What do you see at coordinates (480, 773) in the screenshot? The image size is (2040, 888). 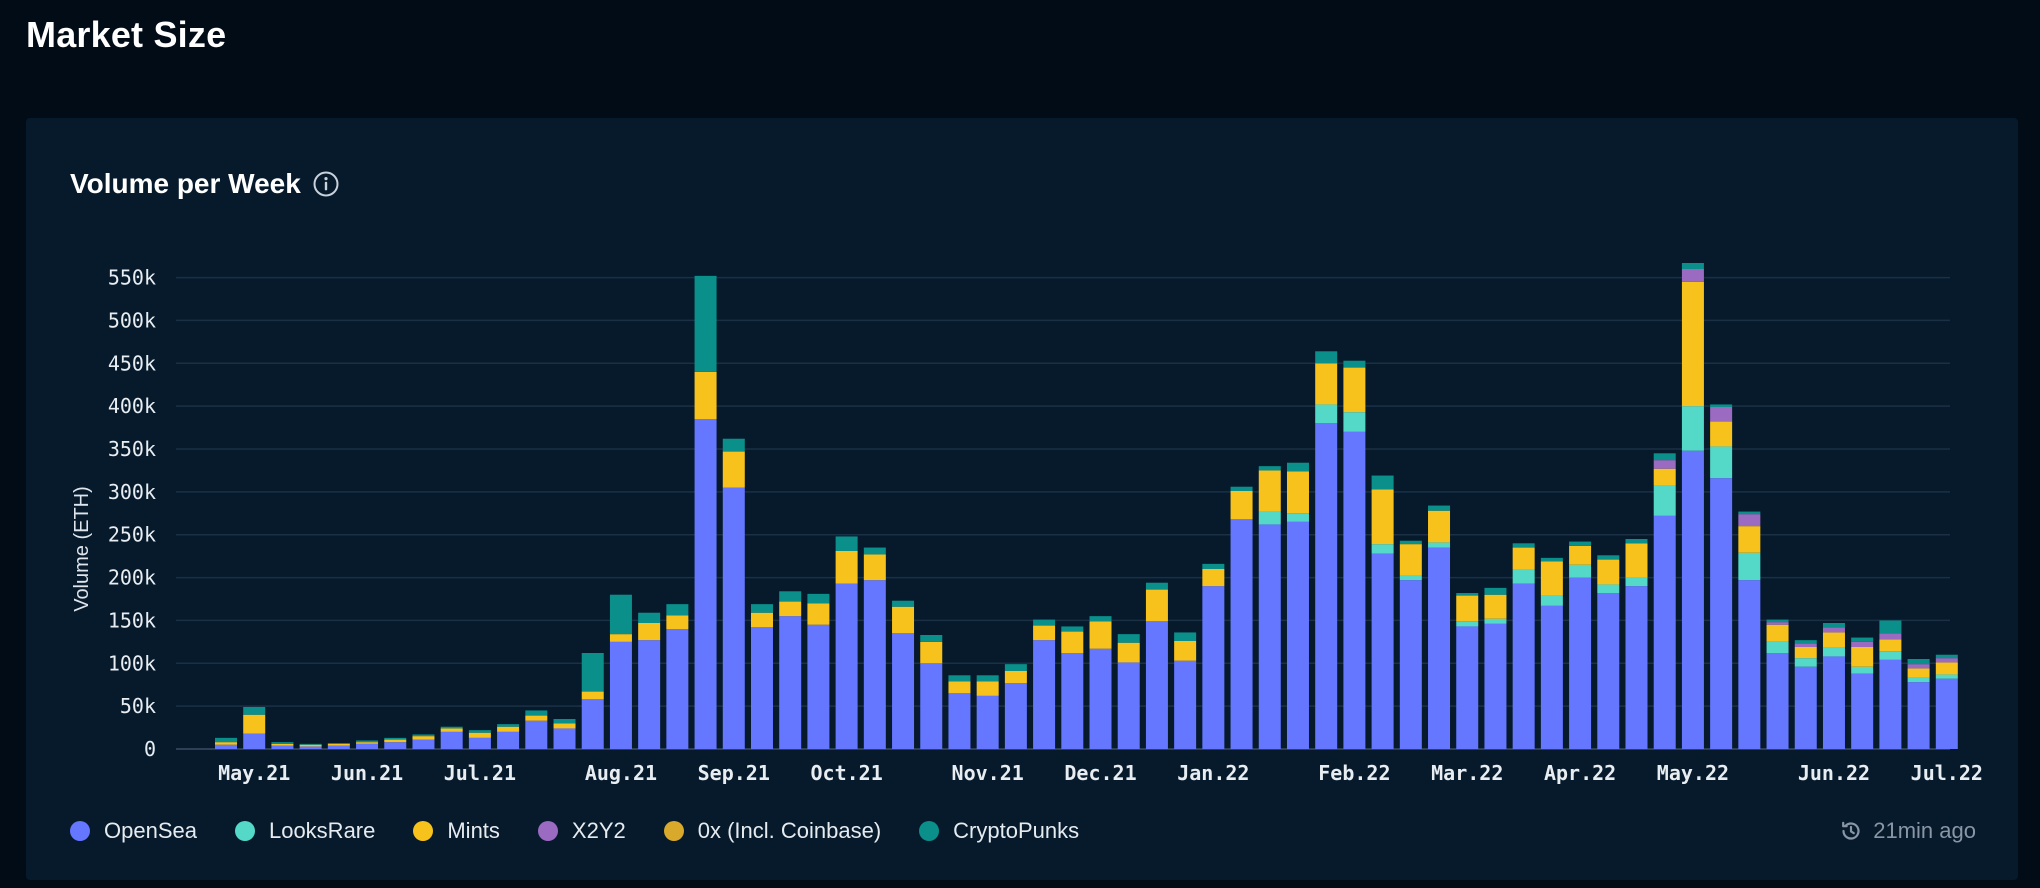 I see `x-tick-label: Jul.21` at bounding box center [480, 773].